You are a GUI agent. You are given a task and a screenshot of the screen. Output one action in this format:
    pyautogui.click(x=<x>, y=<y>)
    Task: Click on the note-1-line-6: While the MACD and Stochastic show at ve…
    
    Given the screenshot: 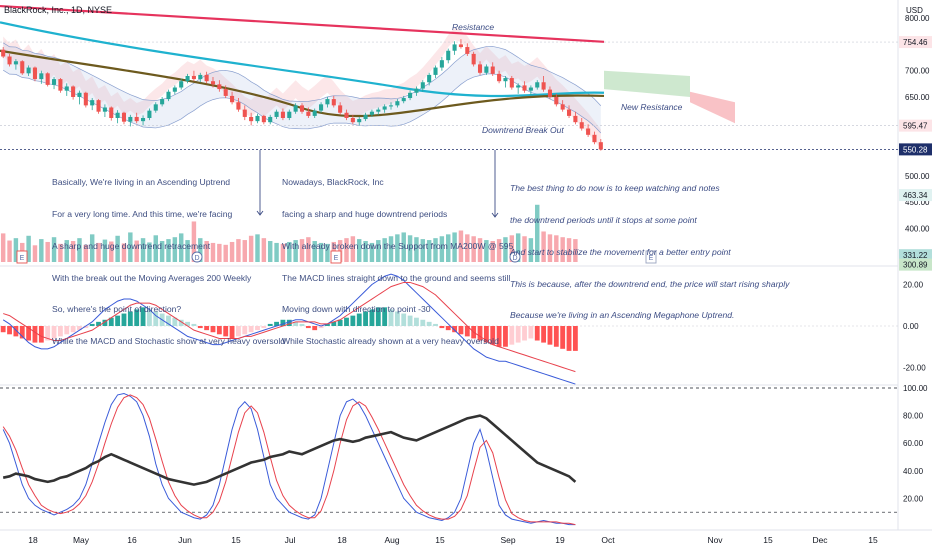 What is the action you would take?
    pyautogui.click(x=169, y=341)
    